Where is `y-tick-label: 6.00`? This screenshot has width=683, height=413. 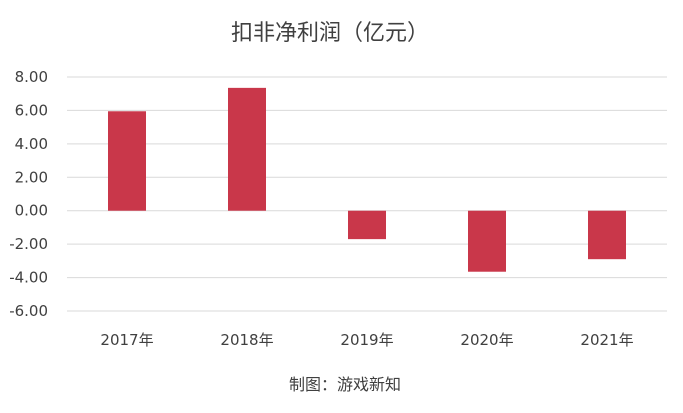
y-tick-label: 6.00 is located at coordinates (31, 110).